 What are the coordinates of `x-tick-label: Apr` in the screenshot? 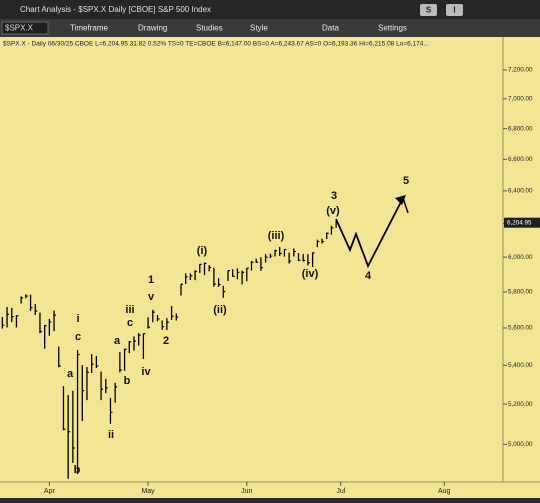 It's located at (50, 491).